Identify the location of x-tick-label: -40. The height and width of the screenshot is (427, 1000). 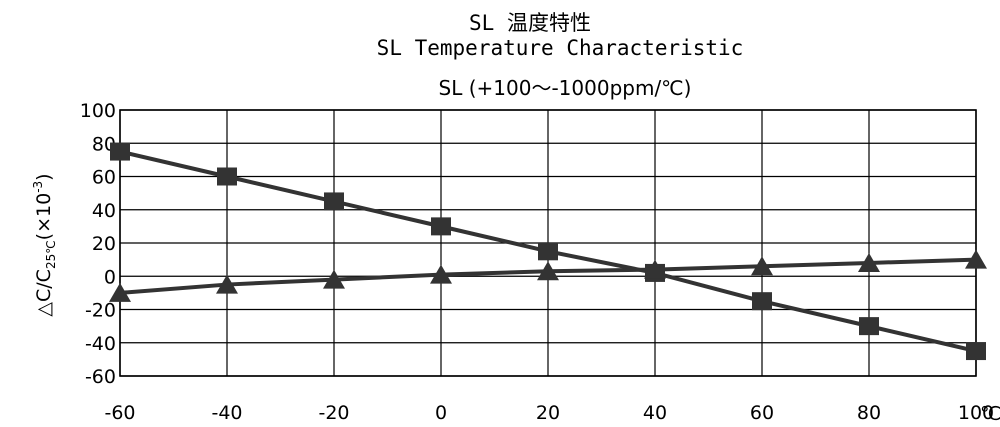
(226, 413).